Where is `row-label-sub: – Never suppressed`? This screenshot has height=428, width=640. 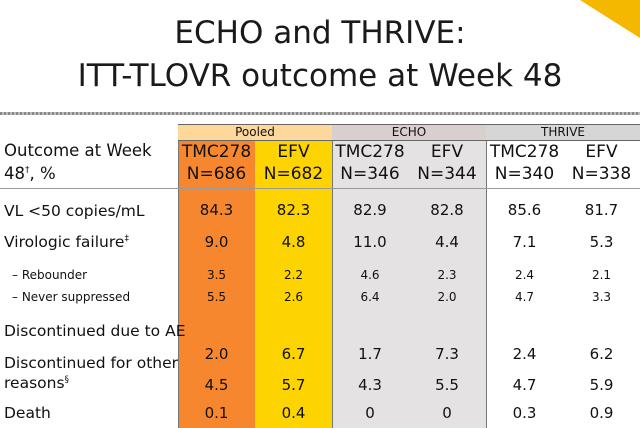 row-label-sub: – Never suppressed is located at coordinates (71, 297).